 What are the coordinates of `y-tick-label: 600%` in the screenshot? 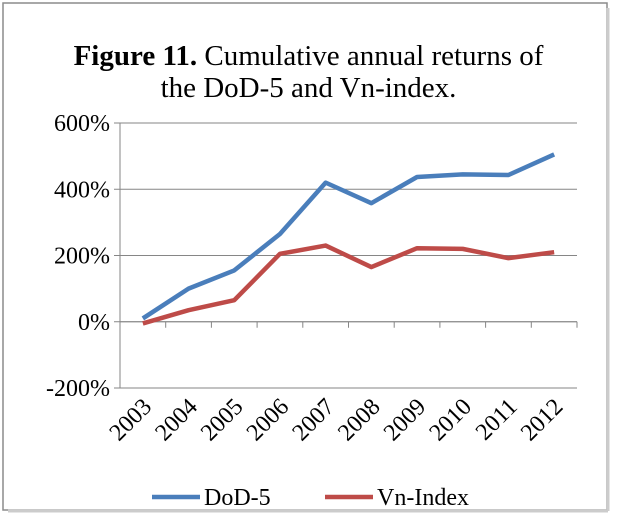 It's located at (82, 124).